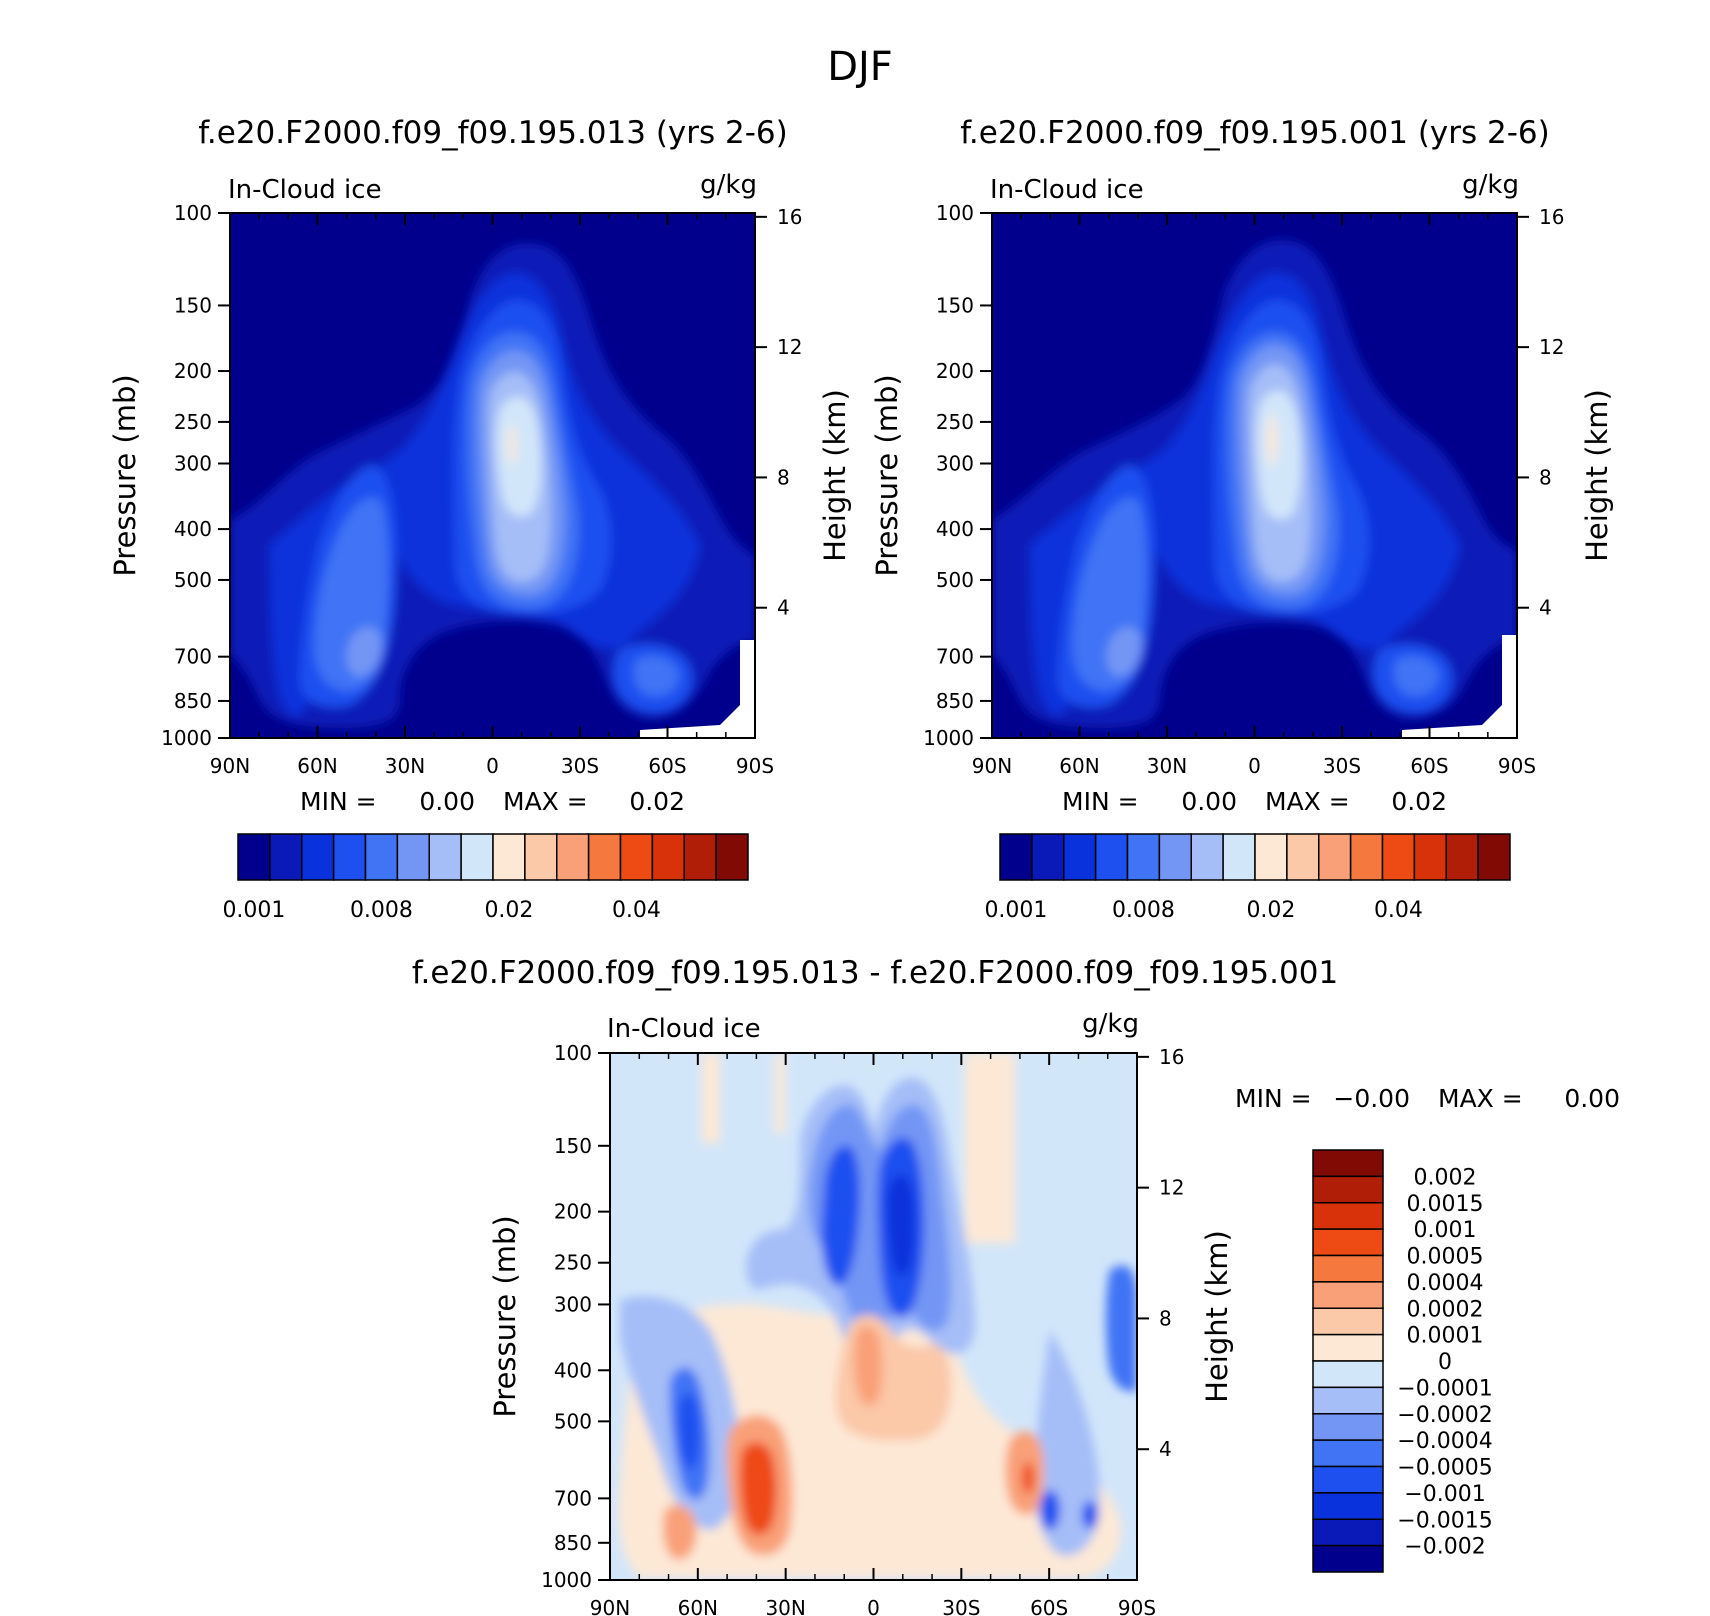  Describe the element at coordinates (1050, 1510) in the screenshot. I see `panel-3-neg-60s` at that location.